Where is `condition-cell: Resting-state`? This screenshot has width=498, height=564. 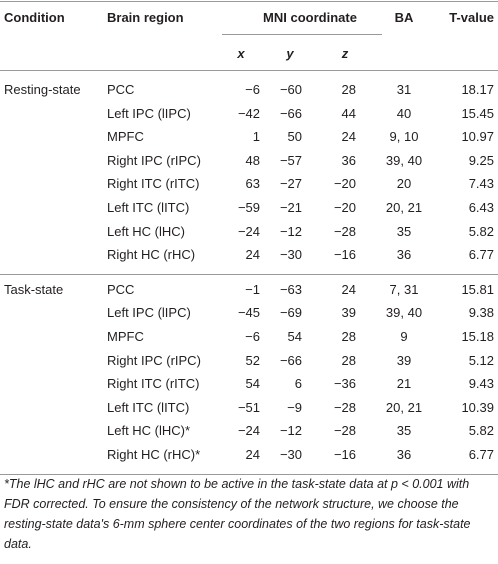 condition-cell: Resting-state is located at coordinates (42, 89).